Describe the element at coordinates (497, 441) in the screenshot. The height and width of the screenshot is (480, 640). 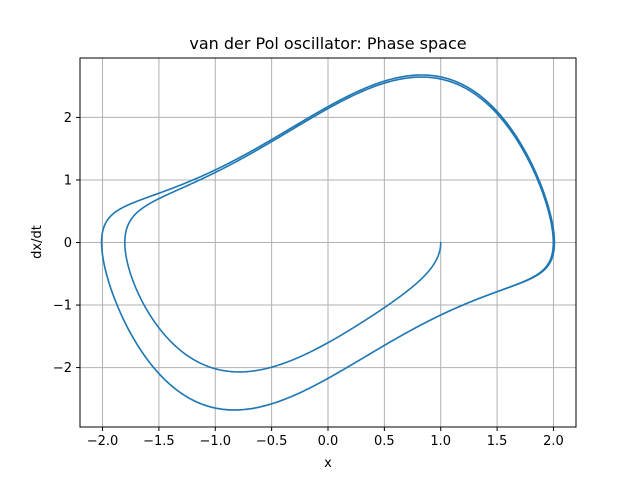
I see `x-tick-label: 1.5` at that location.